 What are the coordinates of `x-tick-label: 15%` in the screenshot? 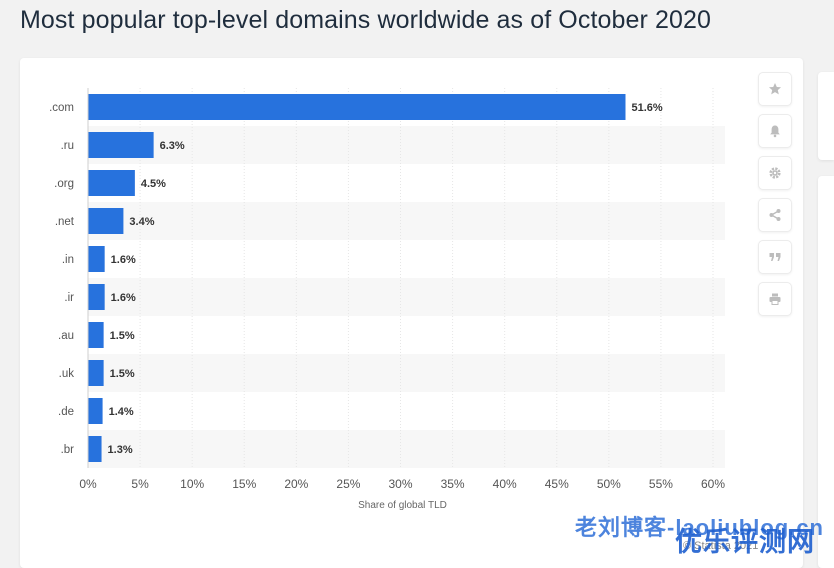 It's located at (244, 484).